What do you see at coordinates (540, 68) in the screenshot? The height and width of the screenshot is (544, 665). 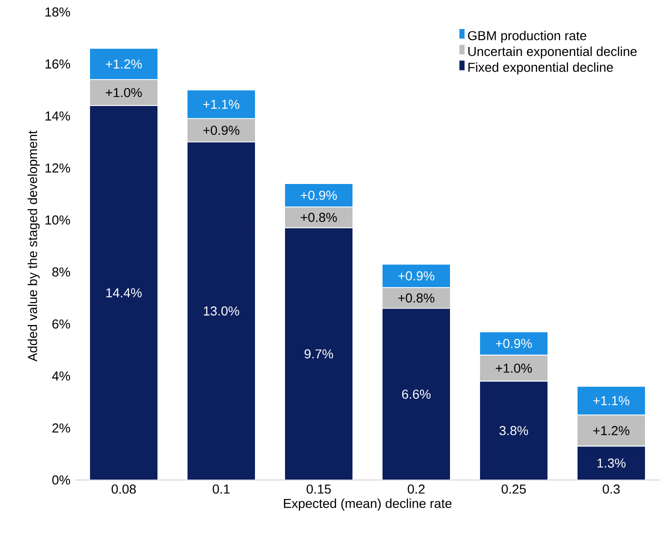 I see `legend-label: Fixed exponential decline` at bounding box center [540, 68].